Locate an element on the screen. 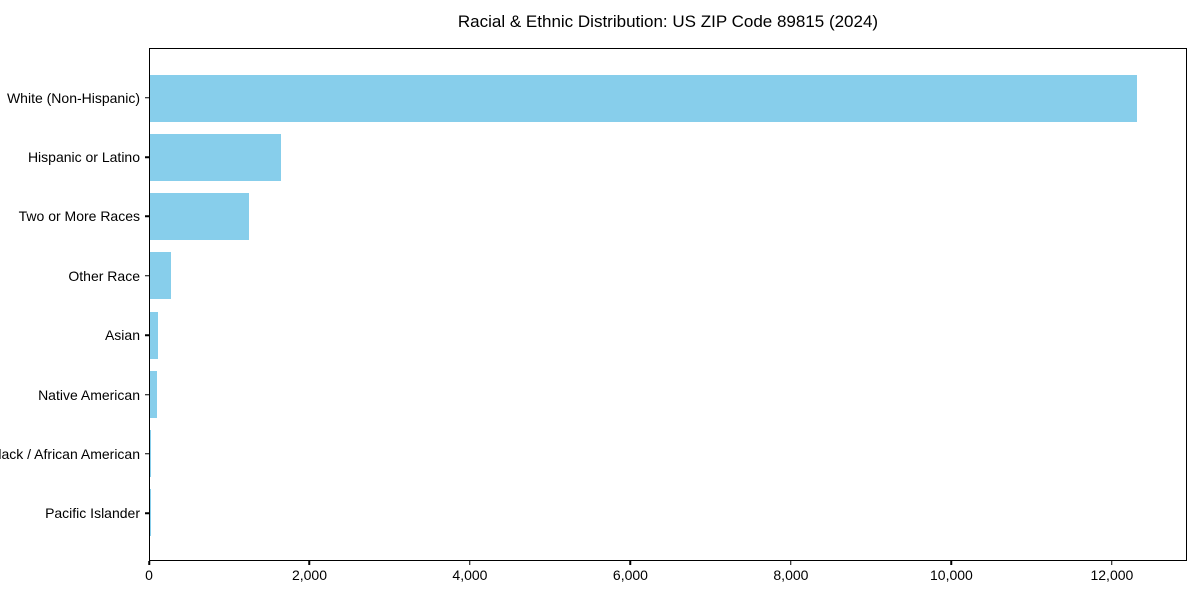 The height and width of the screenshot is (600, 1200). y-axis-label: Black / African American is located at coordinates (70, 453).